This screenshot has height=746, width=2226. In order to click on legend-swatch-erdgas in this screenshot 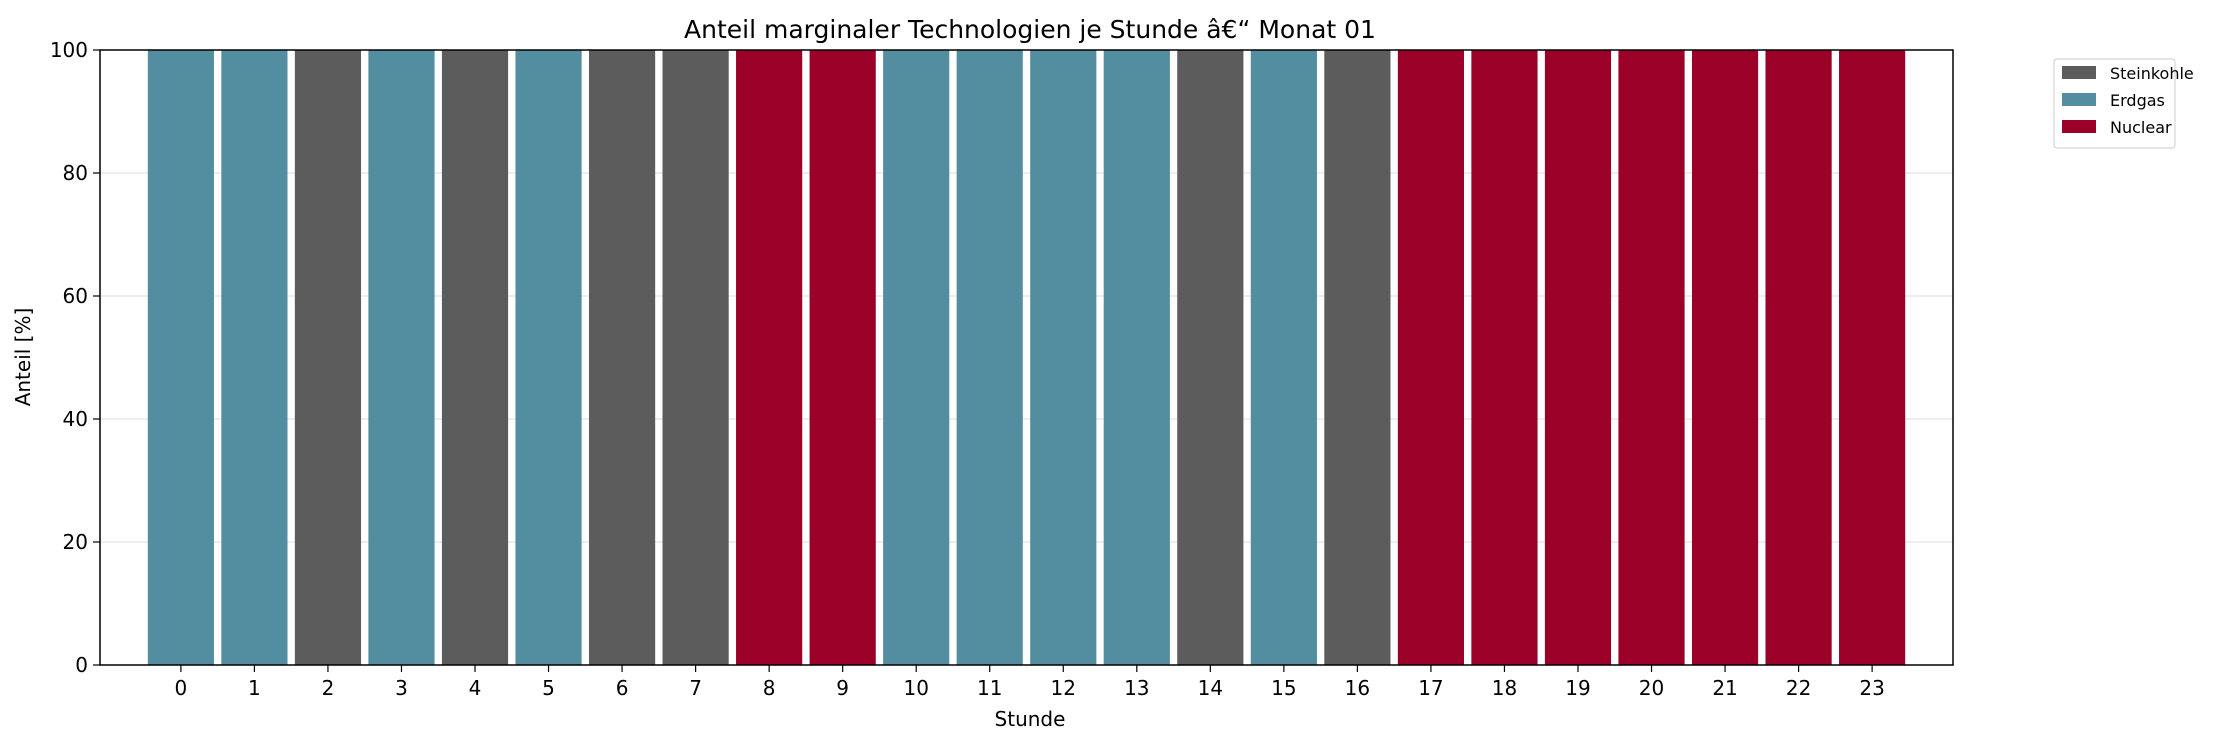, I will do `click(2079, 99)`.